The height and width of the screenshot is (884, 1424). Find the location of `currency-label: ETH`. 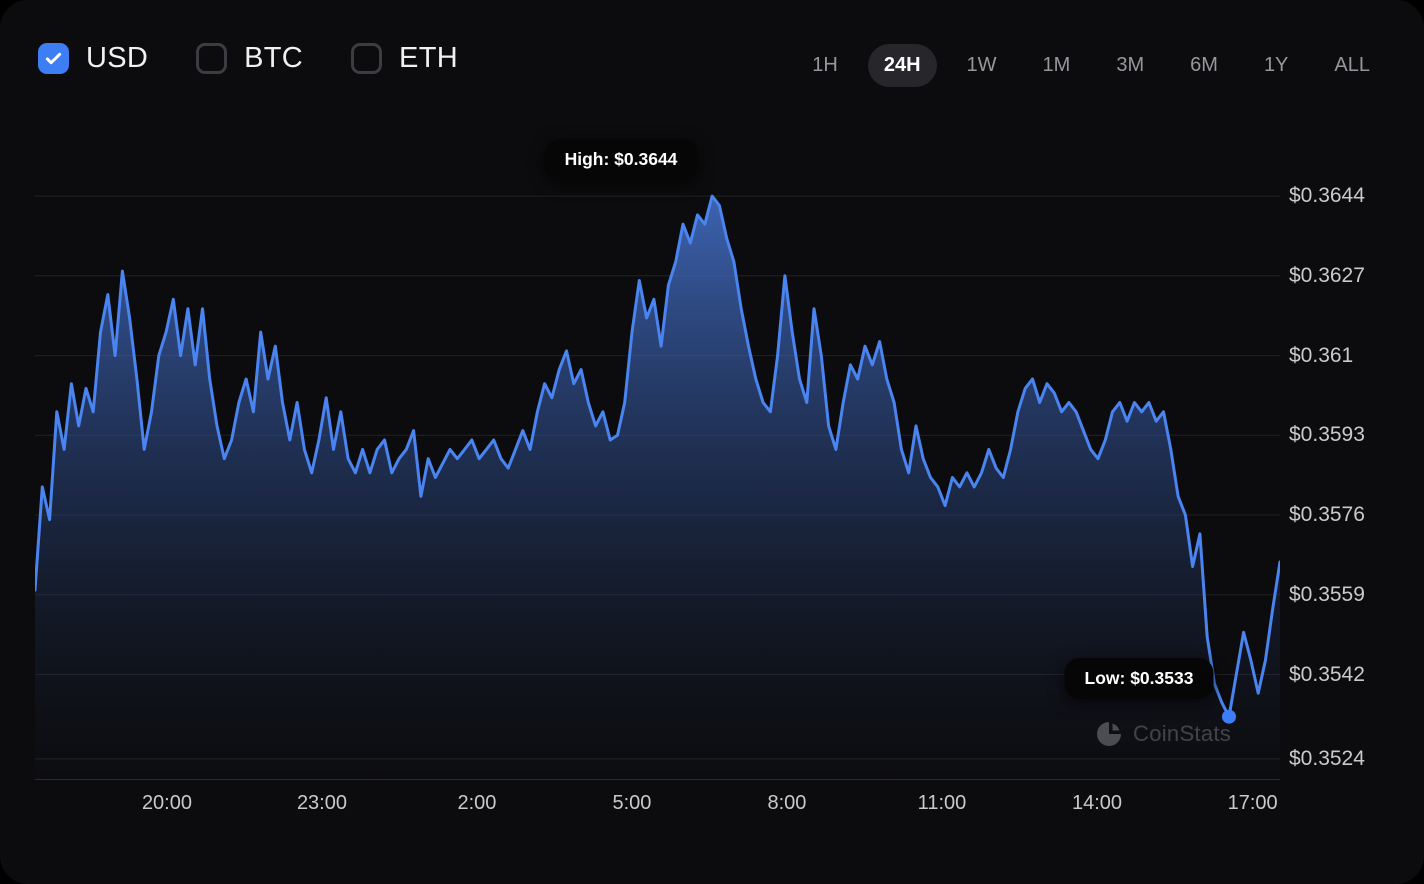

currency-label: ETH is located at coordinates (428, 58).